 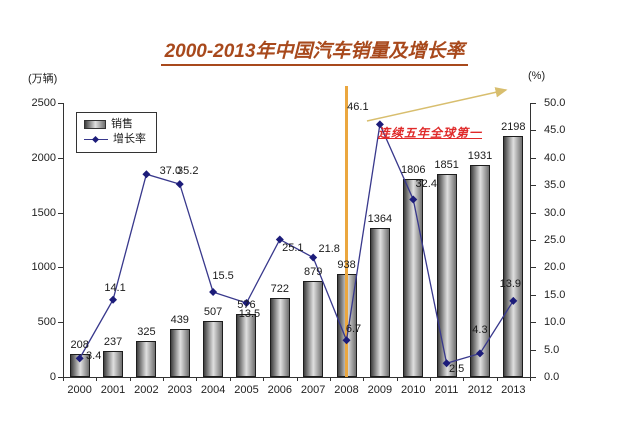 What do you see at coordinates (446, 165) in the screenshot?
I see `sales-bar-label: 1851` at bounding box center [446, 165].